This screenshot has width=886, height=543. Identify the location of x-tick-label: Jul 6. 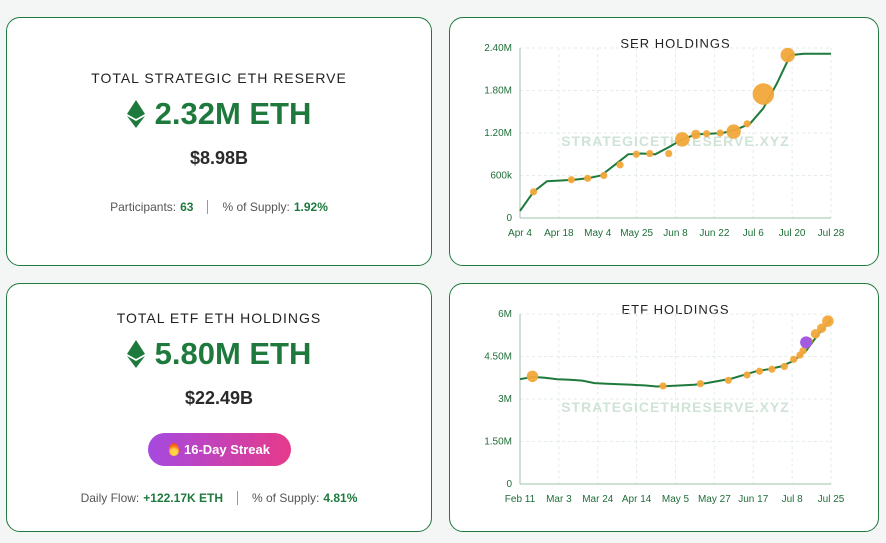
(754, 233).